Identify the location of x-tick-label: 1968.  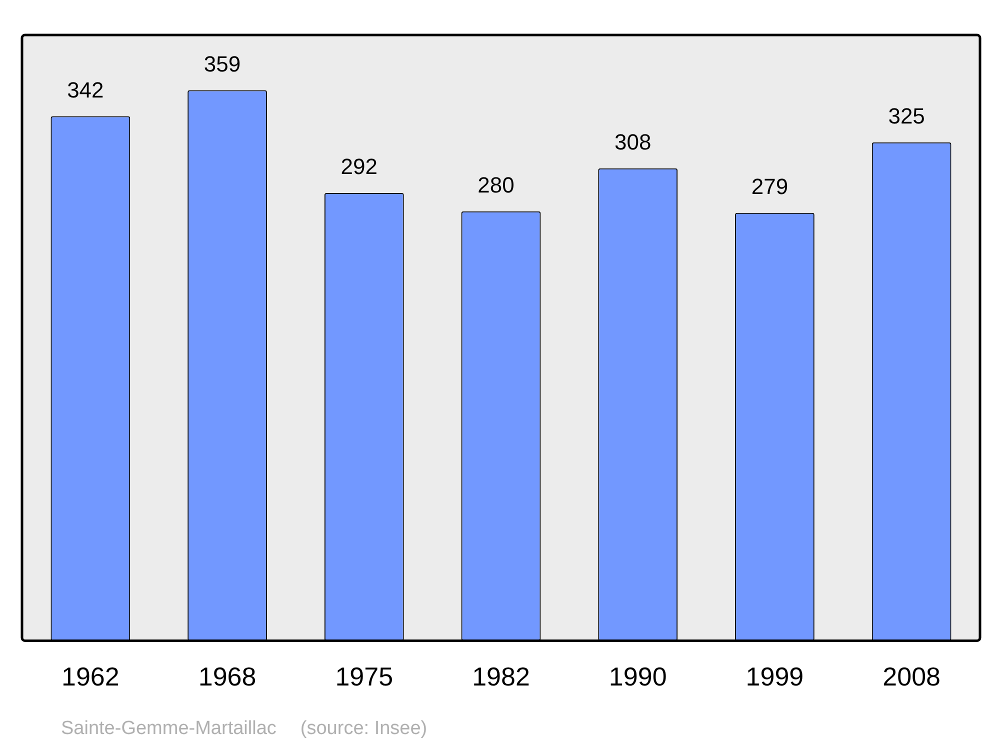
(227, 677).